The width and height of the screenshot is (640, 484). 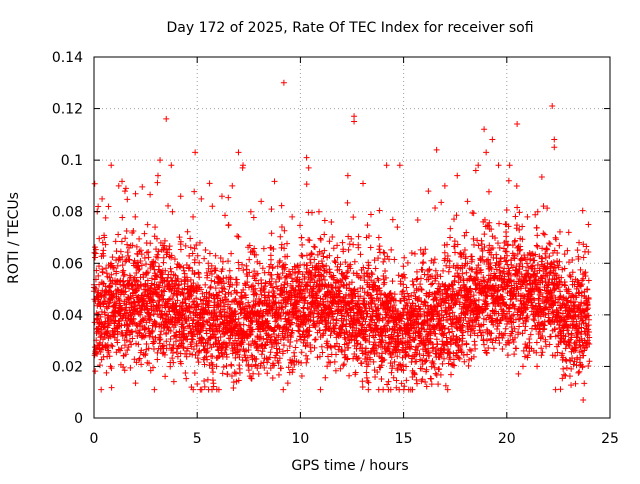 What do you see at coordinates (349, 466) in the screenshot?
I see `x-axis-label: GPS time / hours` at bounding box center [349, 466].